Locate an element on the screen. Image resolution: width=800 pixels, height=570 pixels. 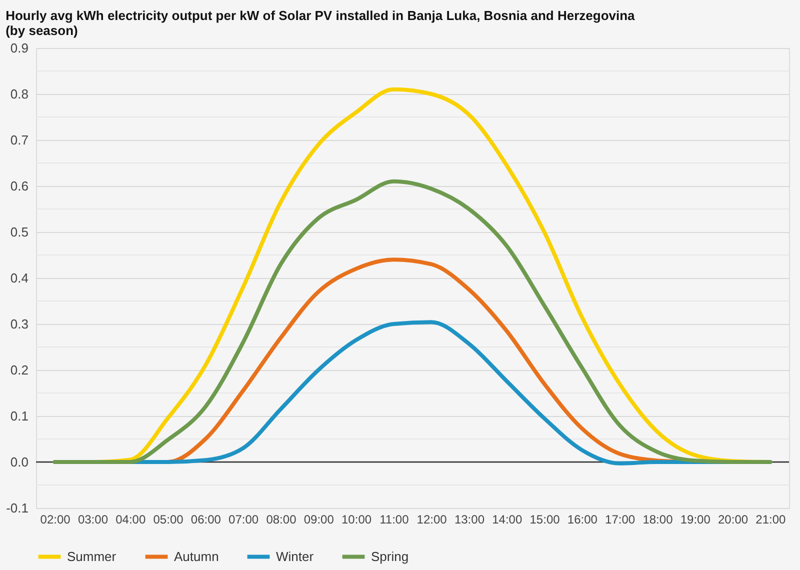
chart-title: Hourly avg kWh electricity output per kW of Solar PV installed in Banja Luka, Bosnia and Herzegovina (by season) is located at coordinates (321, 23).